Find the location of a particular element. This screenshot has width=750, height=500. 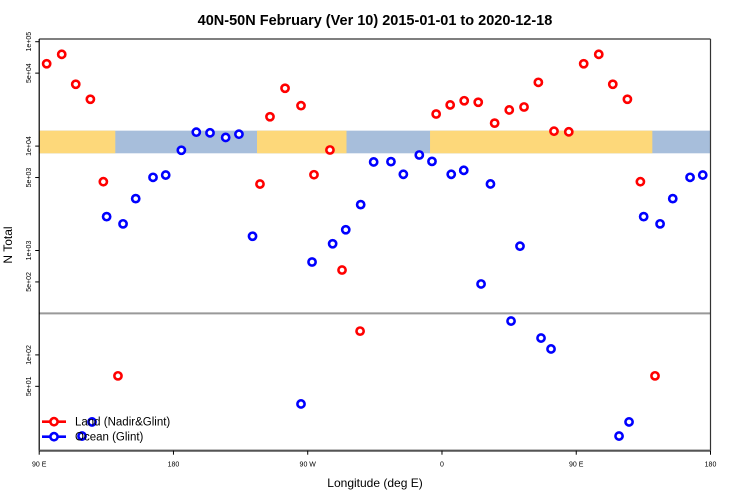

y-tick-label: 1e+04 is located at coordinates (29, 146).